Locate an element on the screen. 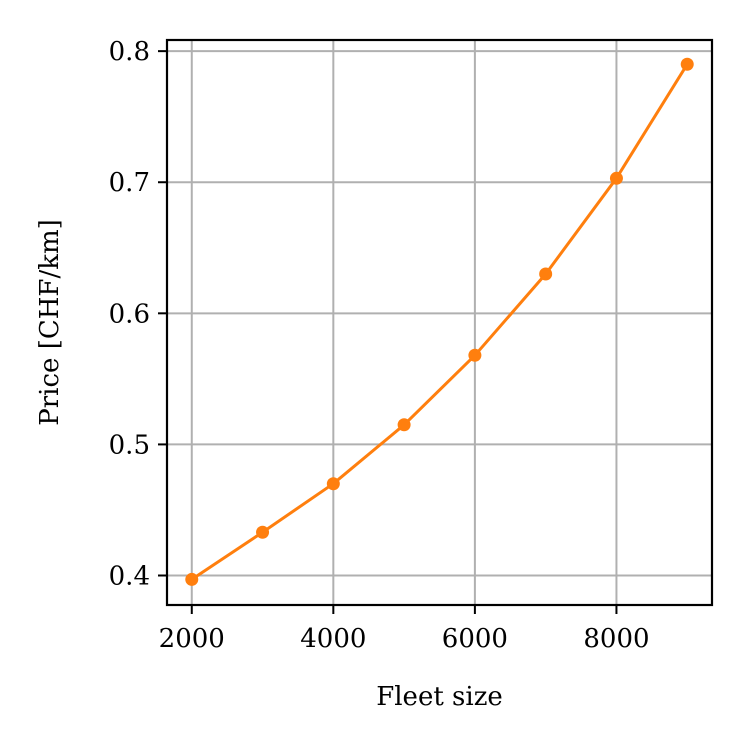  y-tick-label: 0.5 is located at coordinates (129, 445).